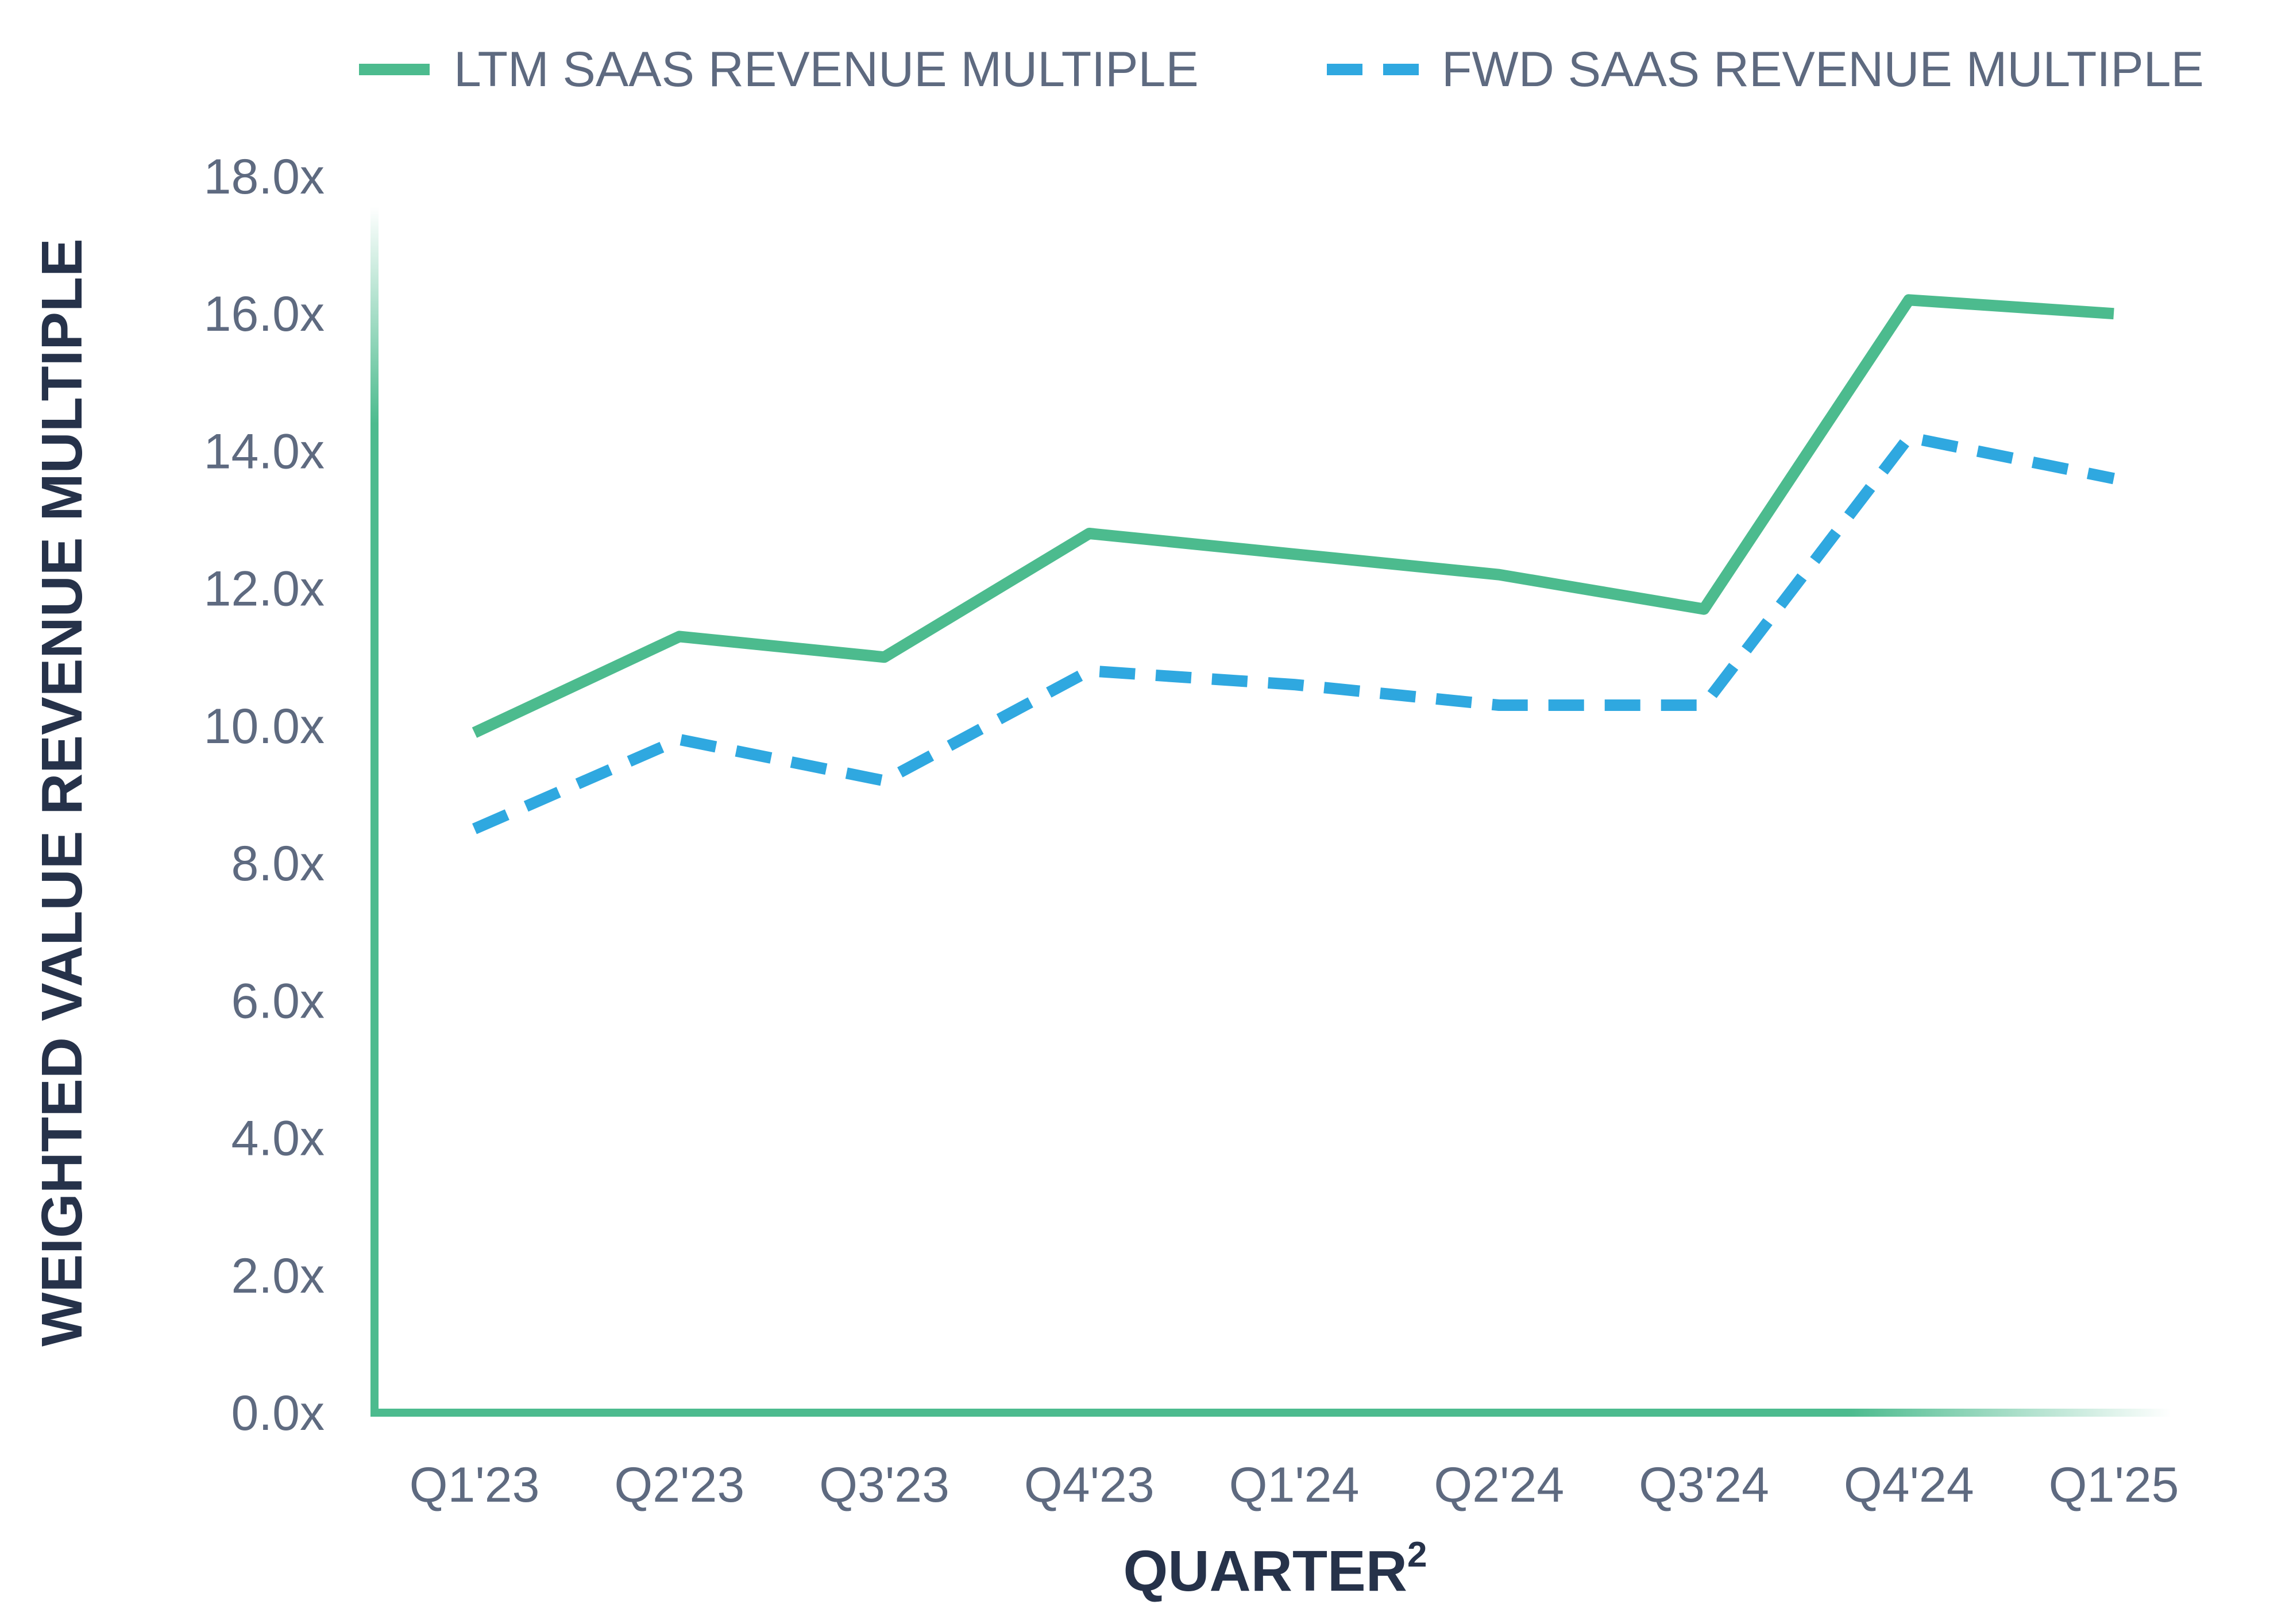 The height and width of the screenshot is (1624, 2270). What do you see at coordinates (265, 314) in the screenshot?
I see `y-tick-label: 16.0x` at bounding box center [265, 314].